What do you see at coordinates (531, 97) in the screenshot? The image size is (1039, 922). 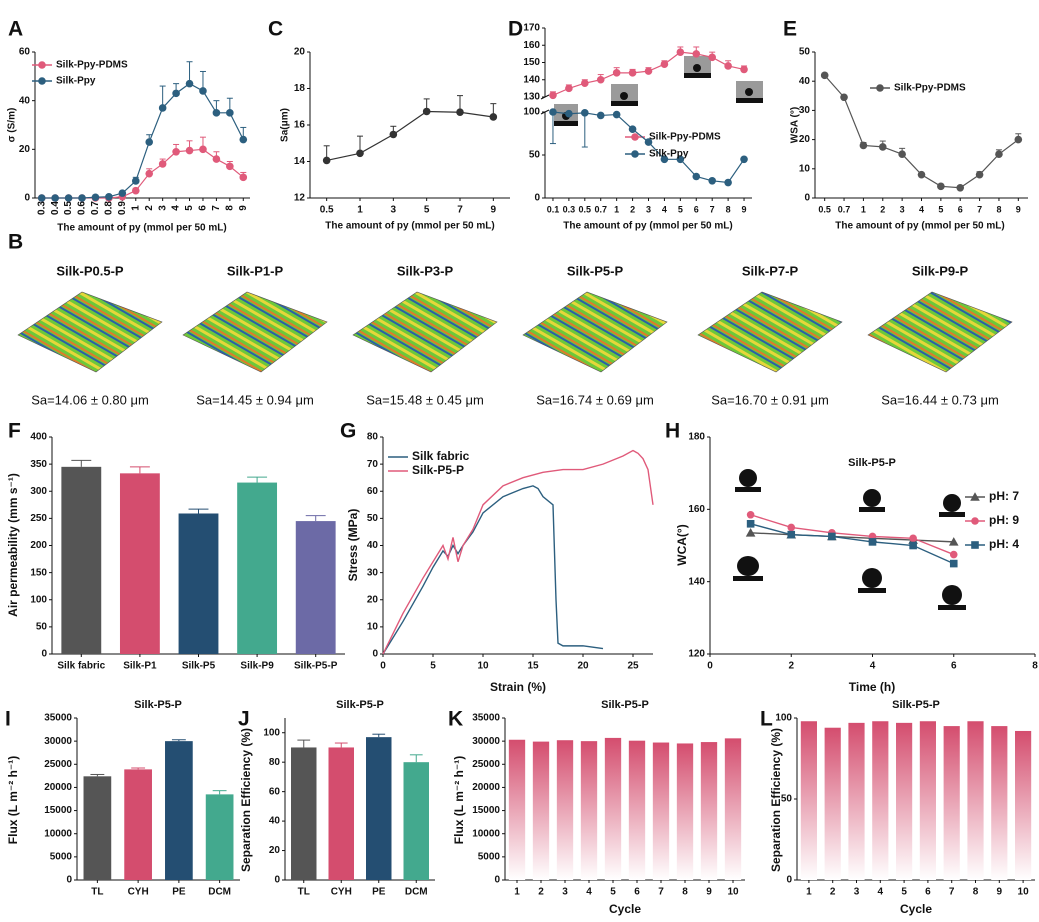 I see `y-tick-label: 130` at bounding box center [531, 97].